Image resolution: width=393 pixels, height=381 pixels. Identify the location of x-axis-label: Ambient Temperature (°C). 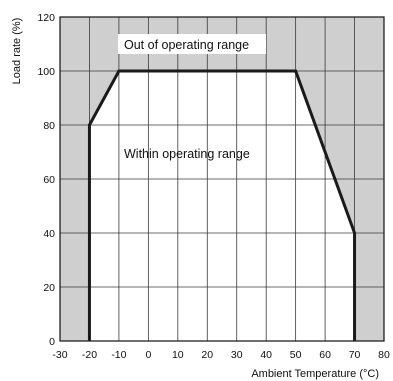
(315, 374).